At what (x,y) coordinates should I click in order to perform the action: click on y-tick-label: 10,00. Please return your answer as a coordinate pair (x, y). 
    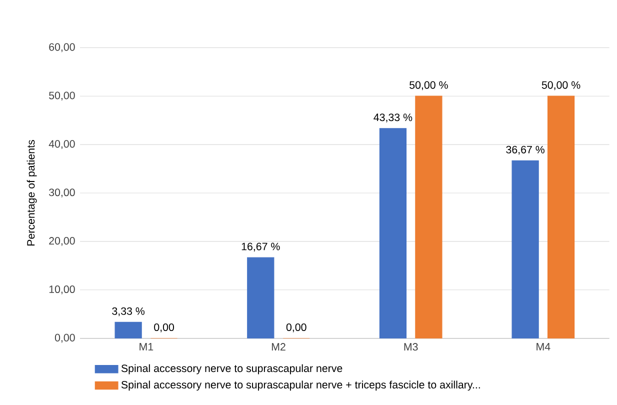
    Looking at the image, I should click on (62, 289).